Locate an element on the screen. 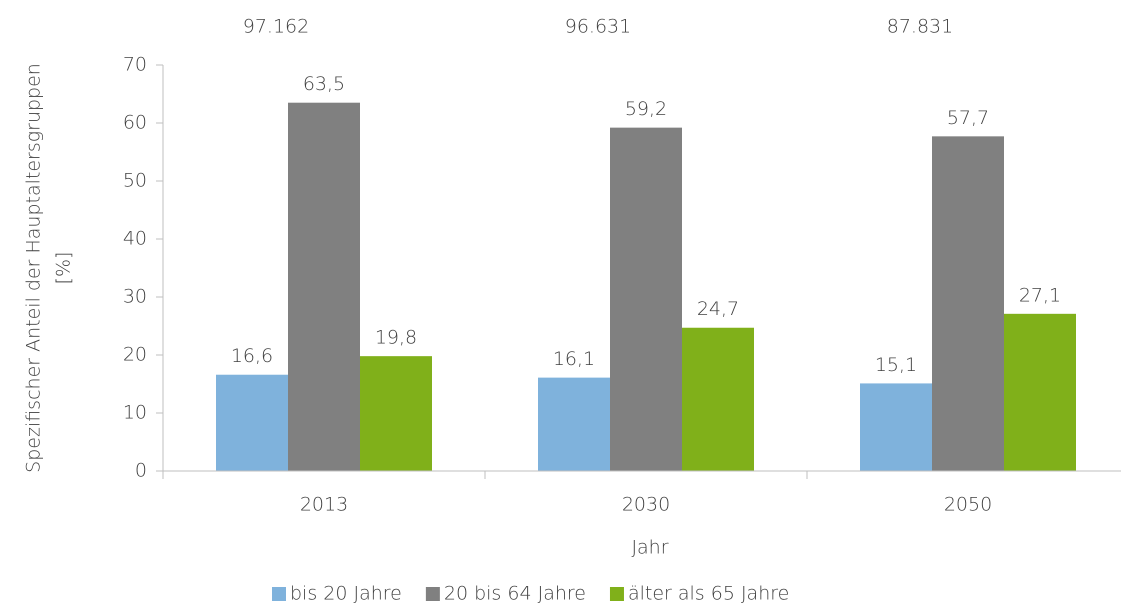 The height and width of the screenshot is (605, 1121). data-label: 15,1 is located at coordinates (896, 365).